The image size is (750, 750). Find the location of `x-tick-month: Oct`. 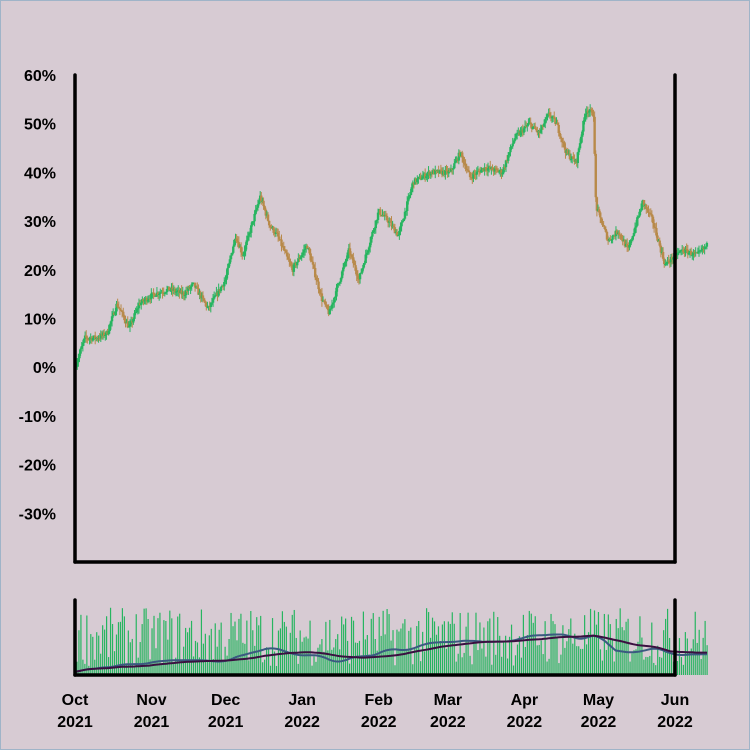

x-tick-month: Oct is located at coordinates (75, 700).